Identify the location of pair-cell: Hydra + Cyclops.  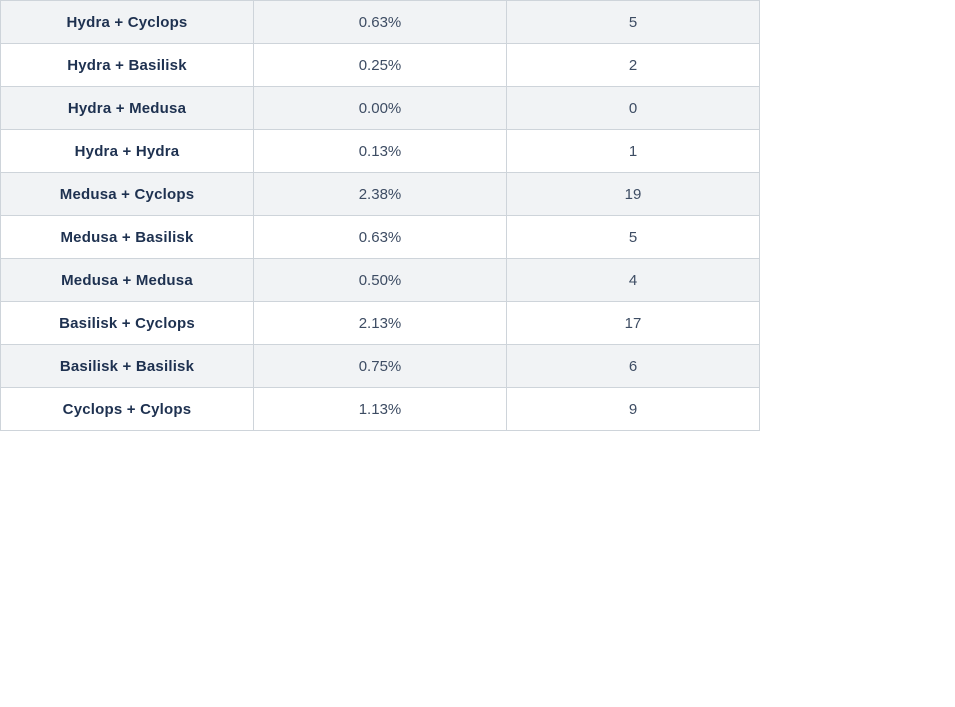
(127, 22).